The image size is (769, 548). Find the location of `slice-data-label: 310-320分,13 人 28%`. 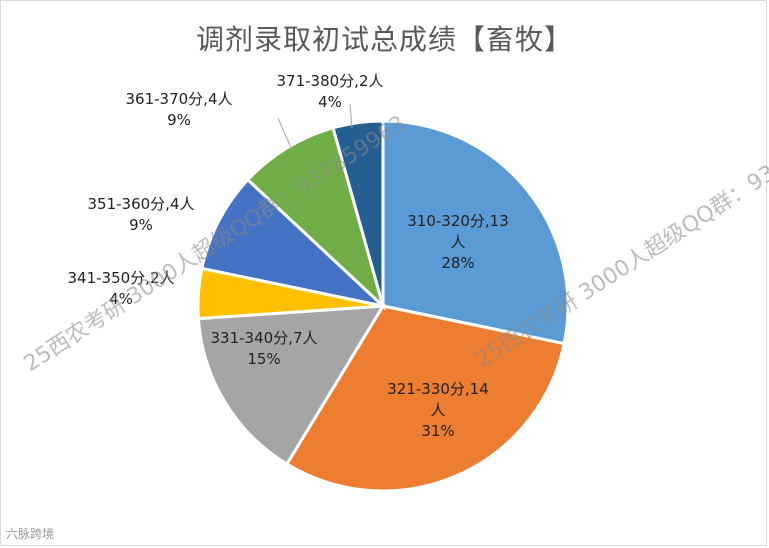

slice-data-label: 310-320分,13 人 28% is located at coordinates (458, 242).